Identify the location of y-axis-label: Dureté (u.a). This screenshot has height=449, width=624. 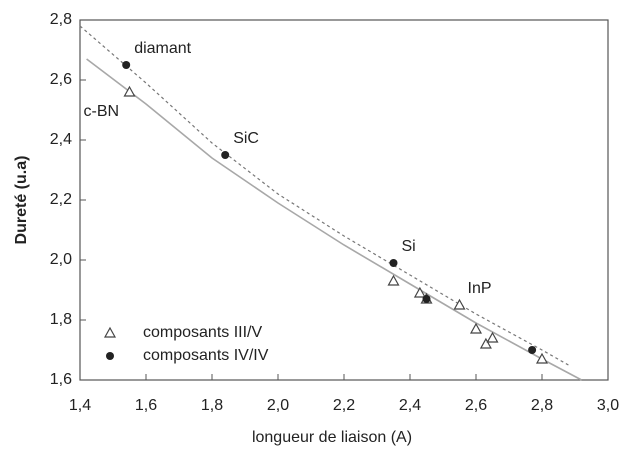
(21, 200).